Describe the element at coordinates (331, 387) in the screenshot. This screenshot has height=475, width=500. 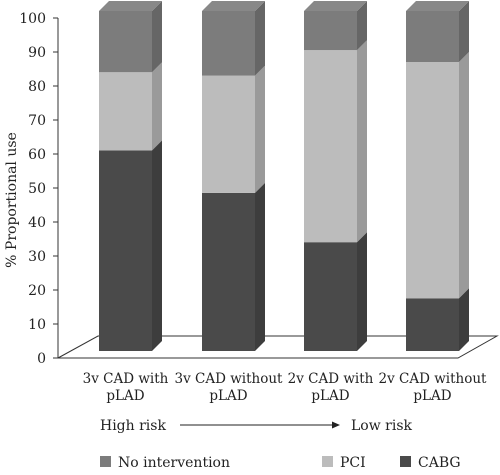
I see `category-label: 2v CAD with pLAD` at that location.